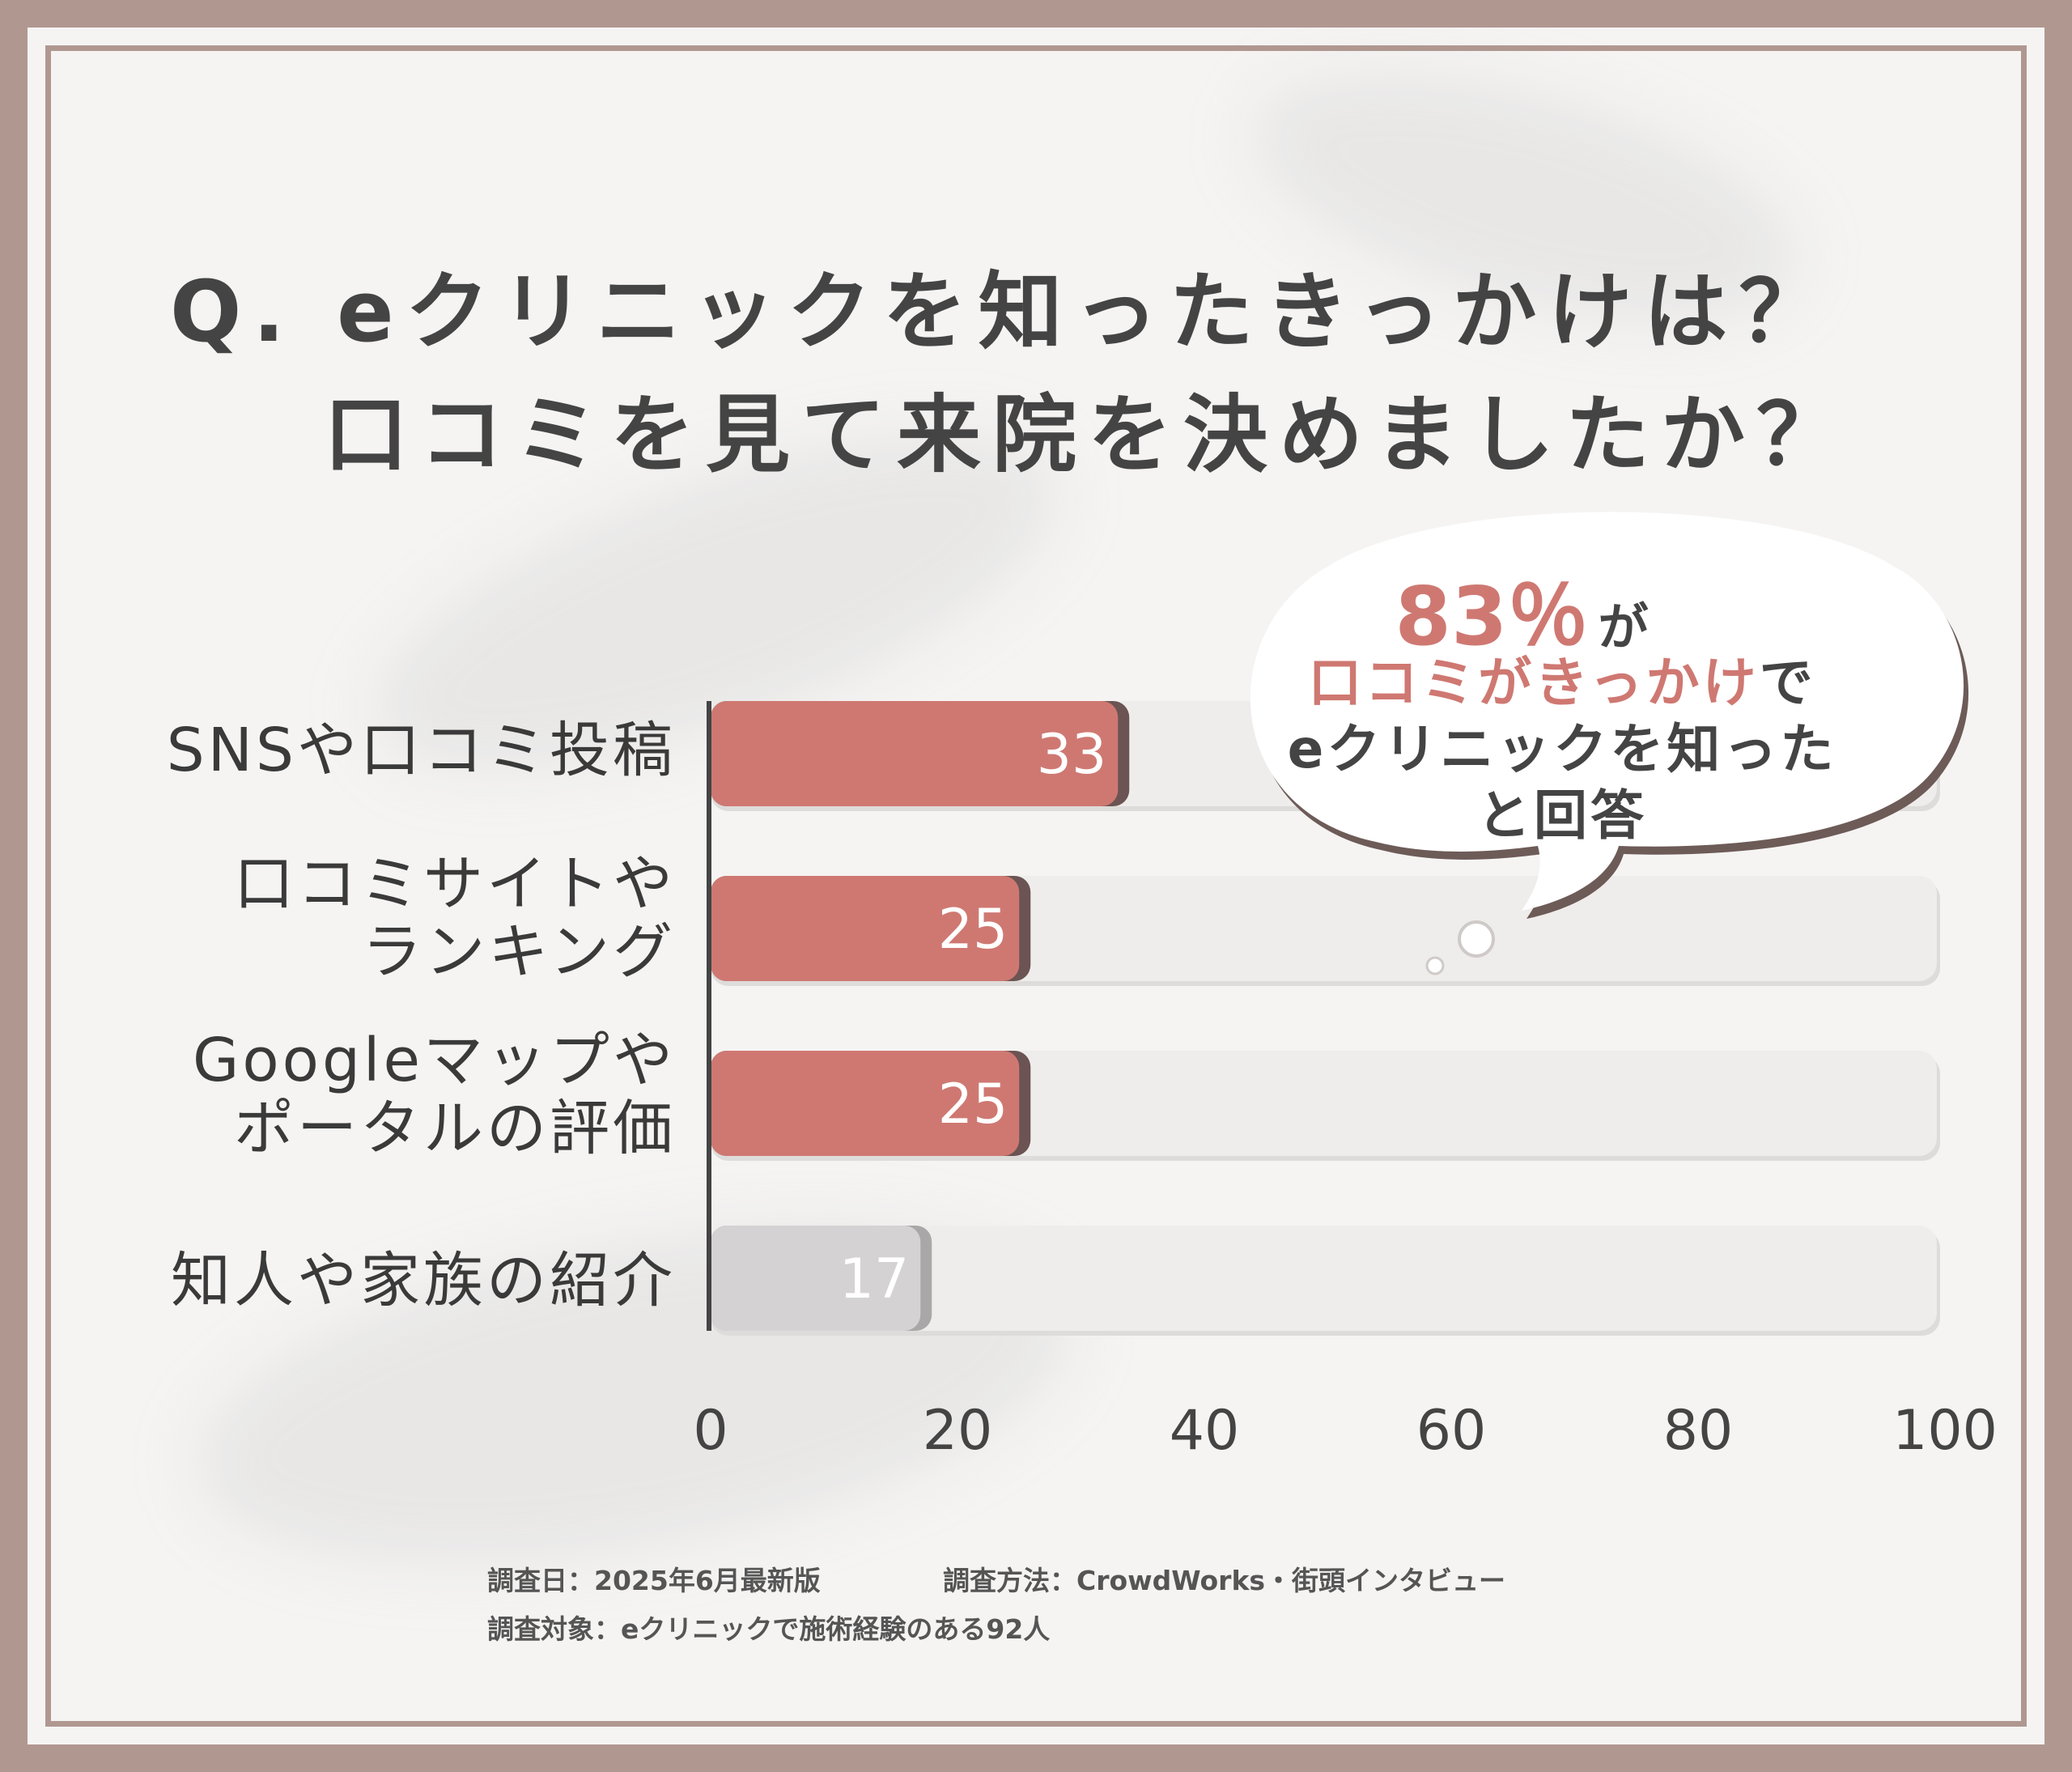  I want to click on callout-percent-line: 83％が, so click(1521, 609).